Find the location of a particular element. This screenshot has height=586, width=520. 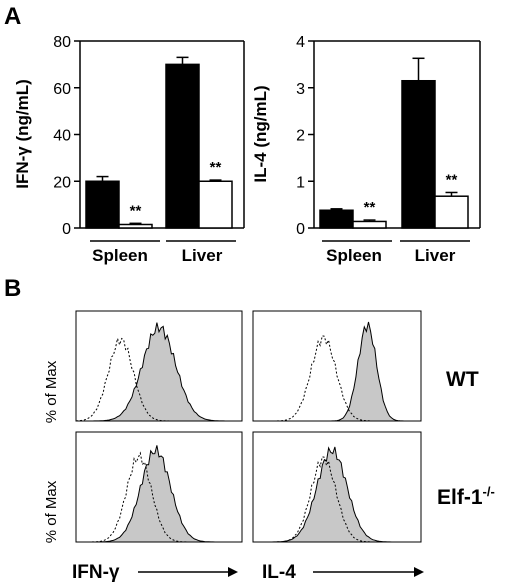

histogram-frame-wt-il4 is located at coordinates (337, 366).